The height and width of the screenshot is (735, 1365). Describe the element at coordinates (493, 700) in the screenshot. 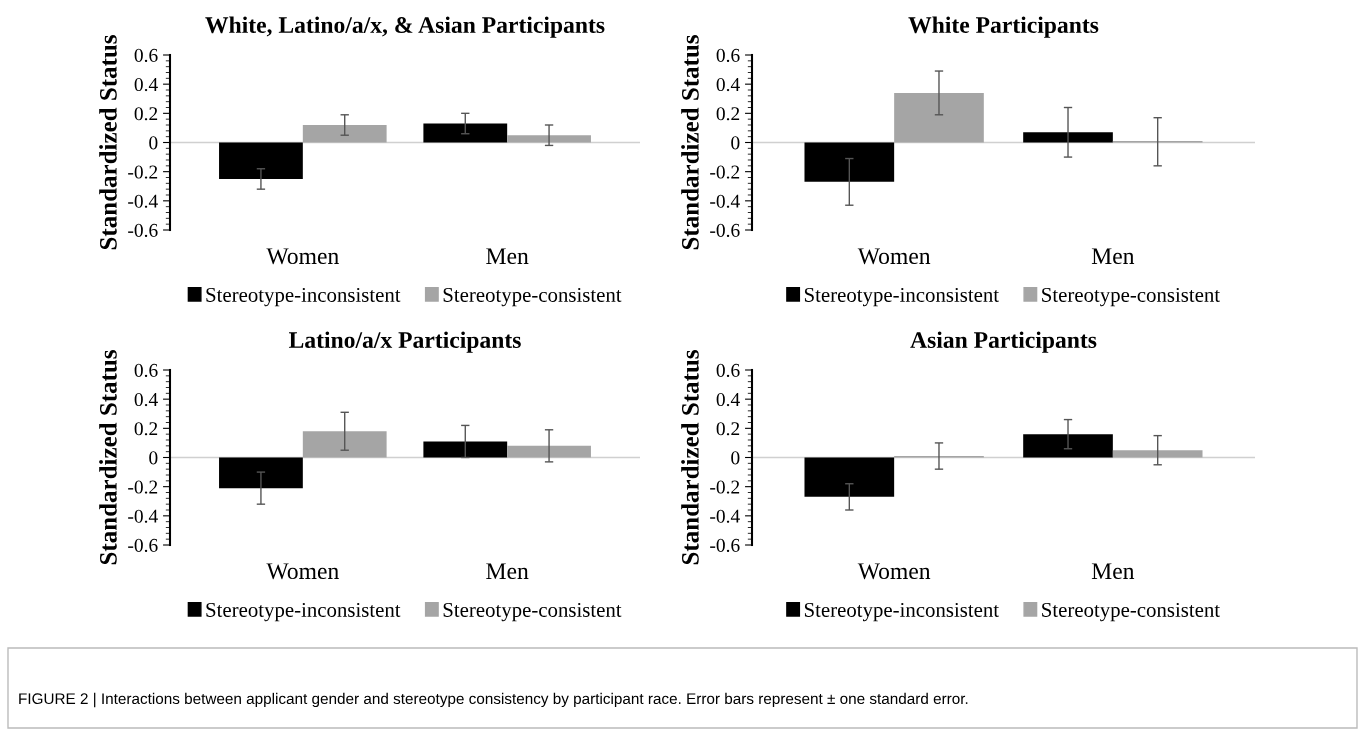

I see `caption: FIGURE 2 | Interactions between applicant gender and stereotype consistency by participant race. Error bars represent ± one standard error.` at that location.